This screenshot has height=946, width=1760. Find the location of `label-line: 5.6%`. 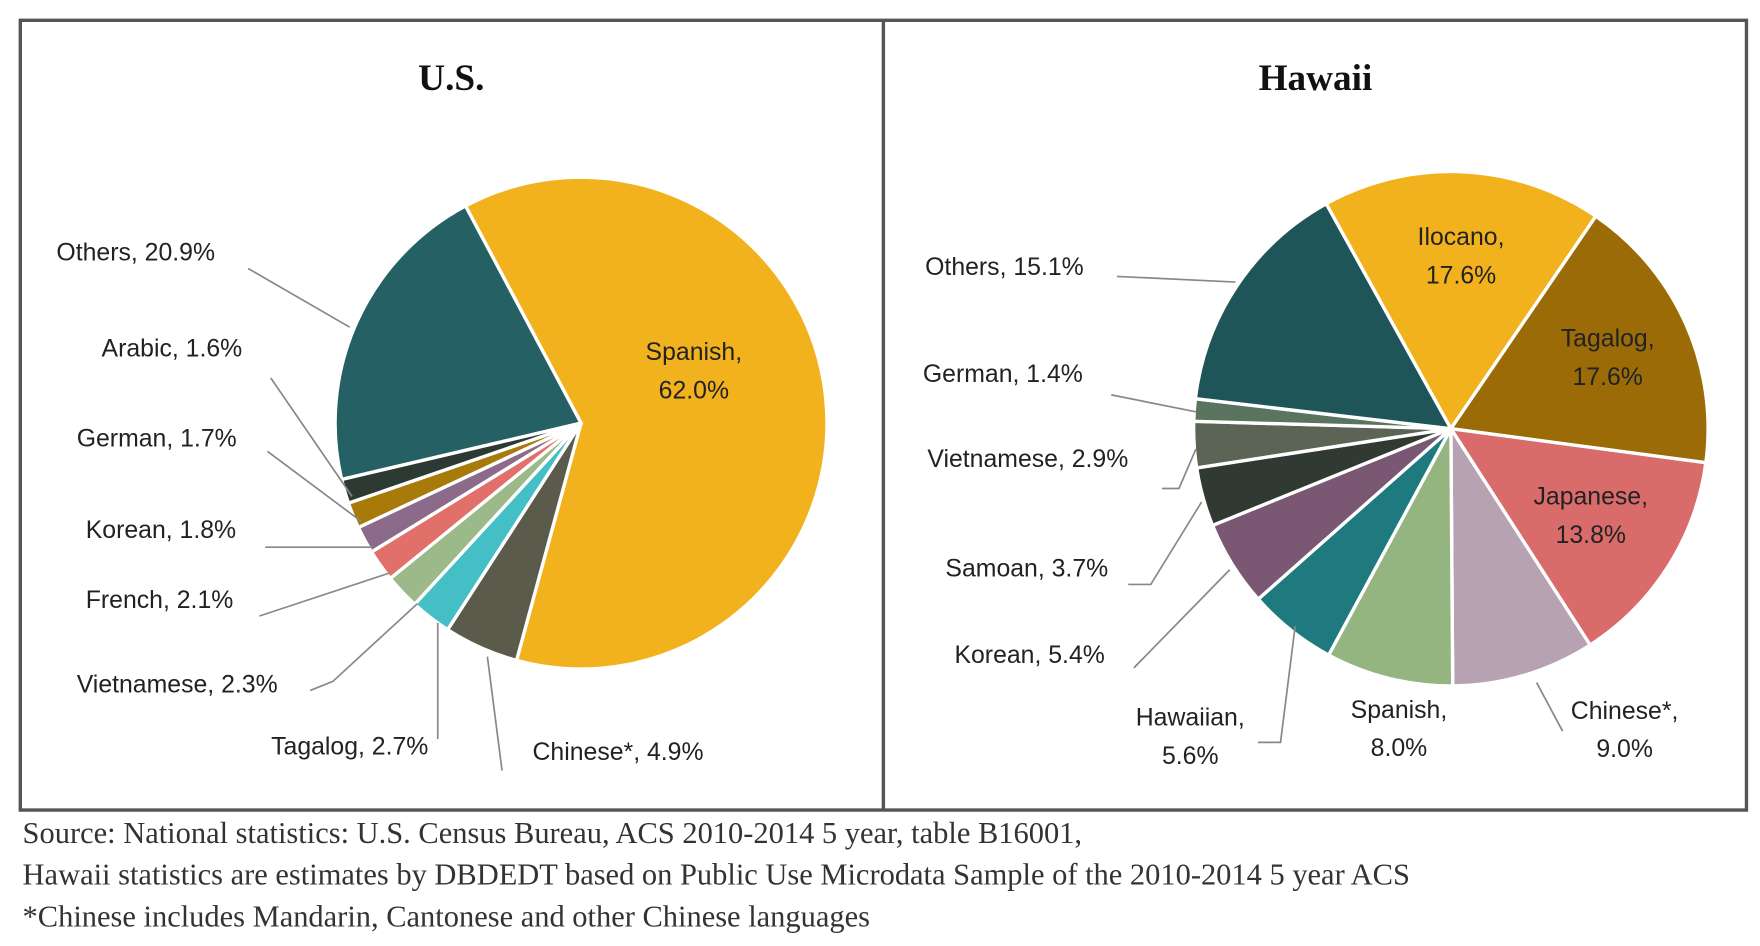

label-line: 5.6% is located at coordinates (1190, 756).